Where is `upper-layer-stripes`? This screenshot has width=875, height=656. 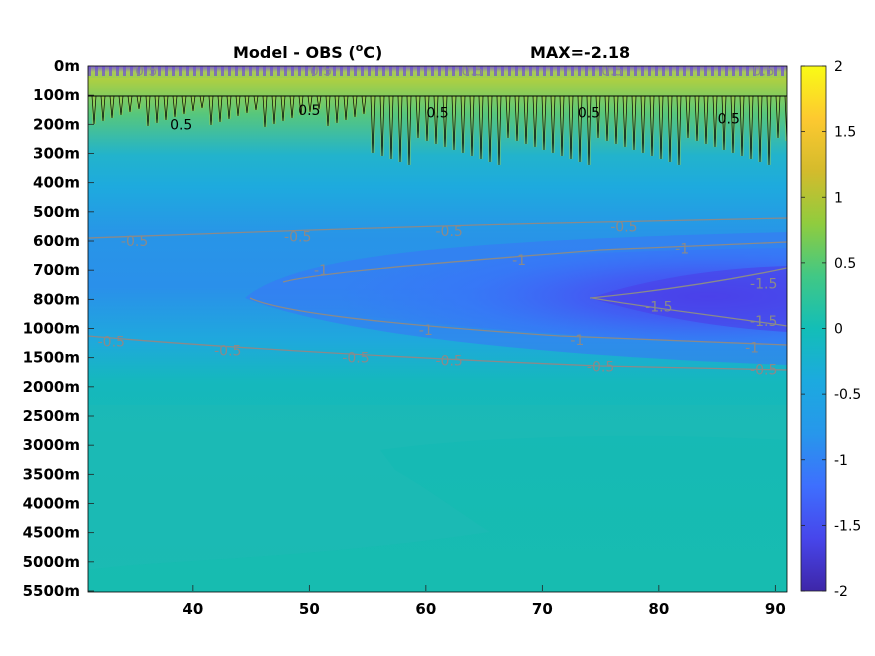
upper-layer-stripes is located at coordinates (439, 130).